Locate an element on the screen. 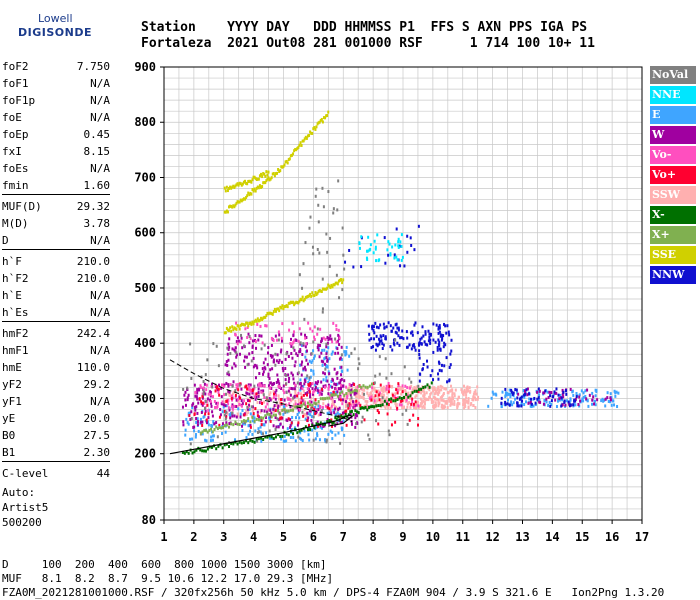 This screenshot has width=700, height=600. legend-item: Vo+ is located at coordinates (673, 175).